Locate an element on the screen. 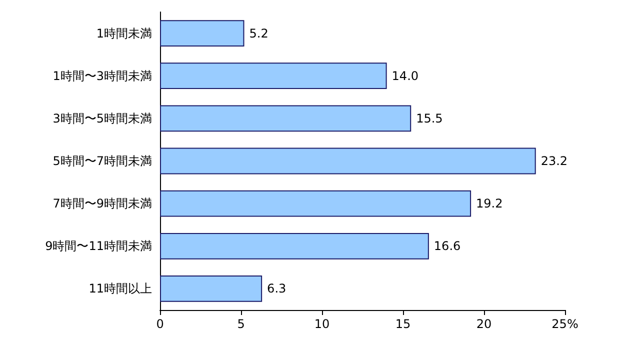 Image resolution: width=640 pixels, height=348 pixels. y-tick-label: 11時間以上 is located at coordinates (120, 289).